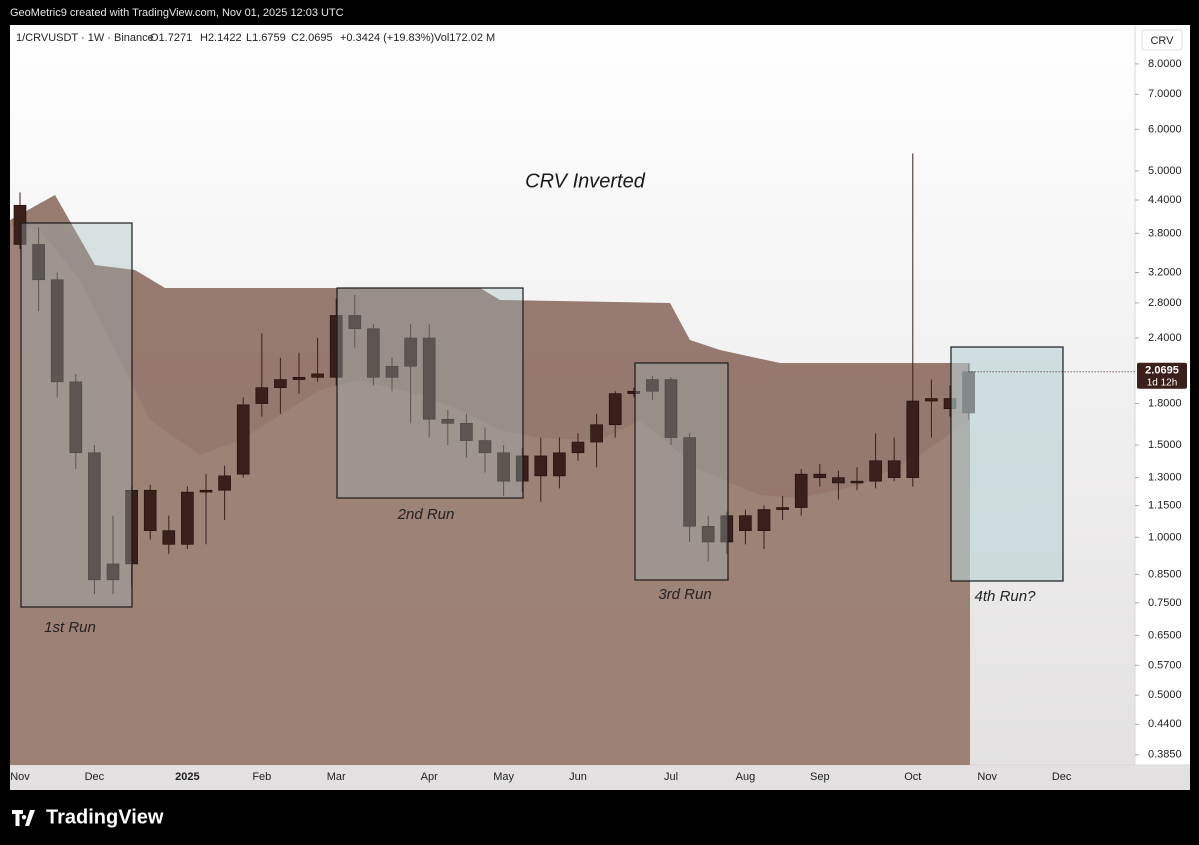 This screenshot has width=1199, height=845. I want to click on y-tick-label: 3.2000, so click(1165, 272).